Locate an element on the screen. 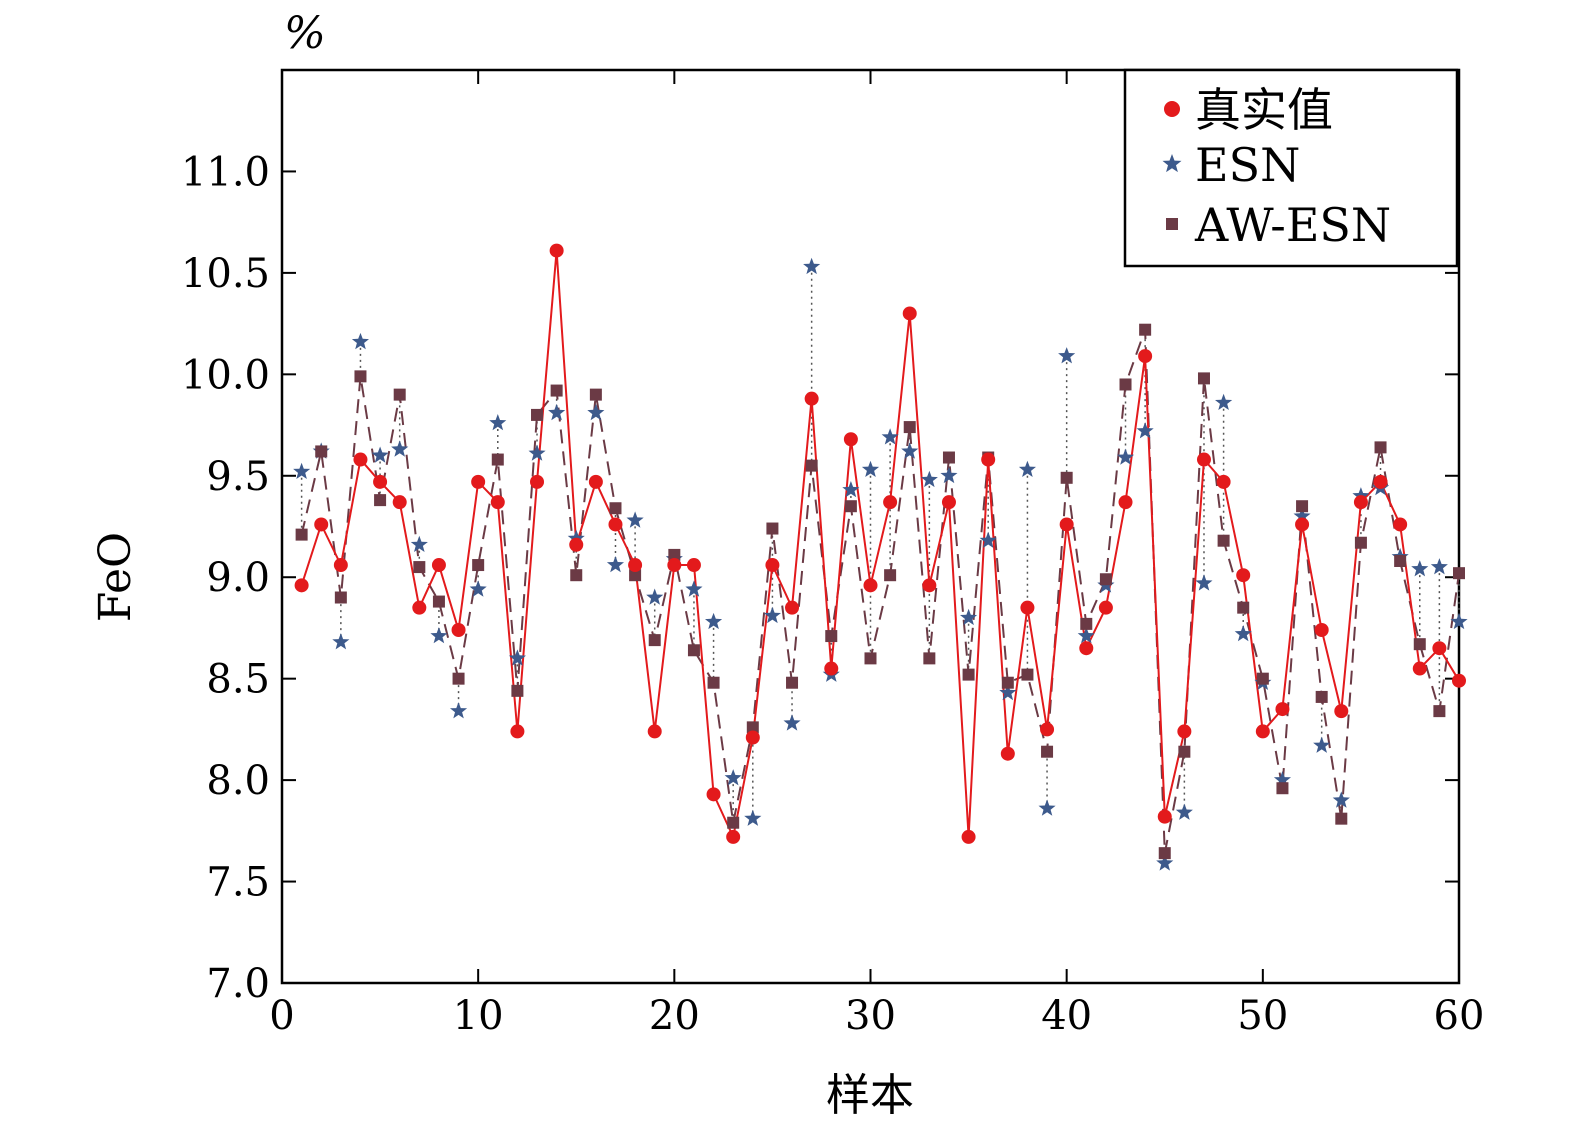 This screenshot has height=1128, width=1575. x-tick-label: 40 is located at coordinates (1066, 1016).